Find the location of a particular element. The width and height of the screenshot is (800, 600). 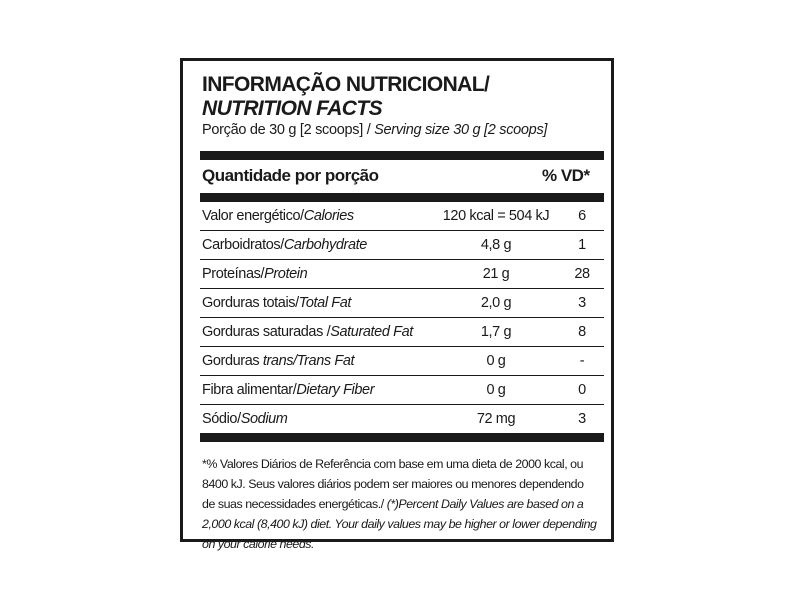

serving-size-english: Serving size 30 g [2 scoops] is located at coordinates (461, 130).